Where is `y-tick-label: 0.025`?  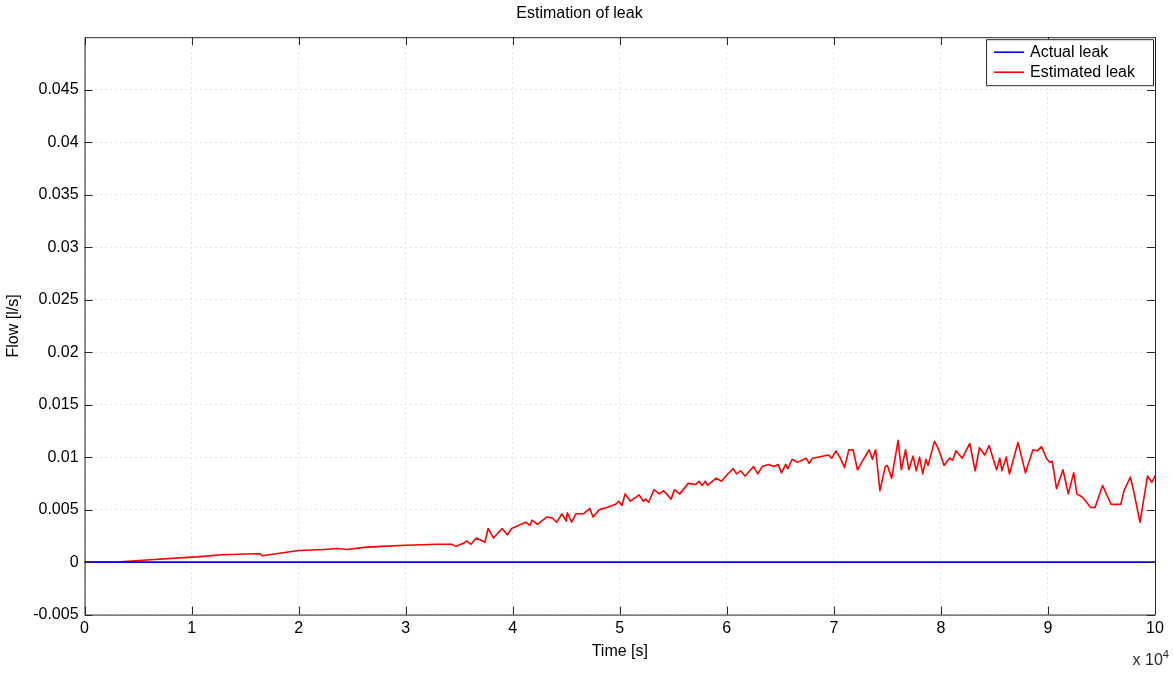
y-tick-label: 0.025 is located at coordinates (58, 299).